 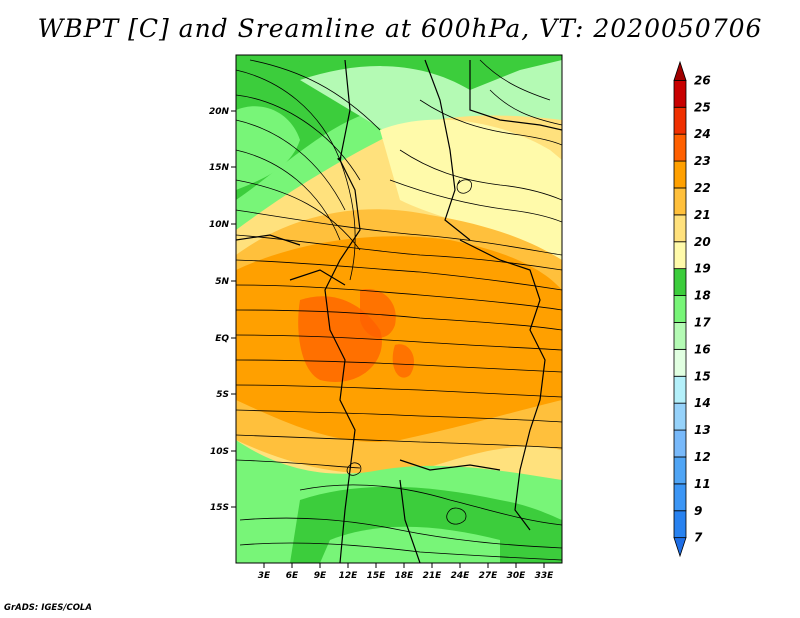 I want to click on colorbar-label: 13, so click(x=702, y=430).